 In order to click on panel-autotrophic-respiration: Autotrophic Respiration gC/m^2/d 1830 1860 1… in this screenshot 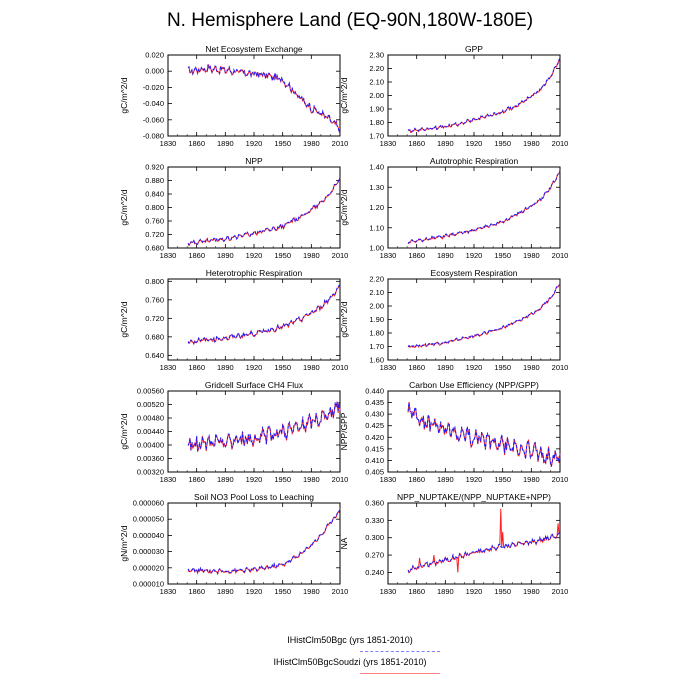, I will do `click(453, 208)`.